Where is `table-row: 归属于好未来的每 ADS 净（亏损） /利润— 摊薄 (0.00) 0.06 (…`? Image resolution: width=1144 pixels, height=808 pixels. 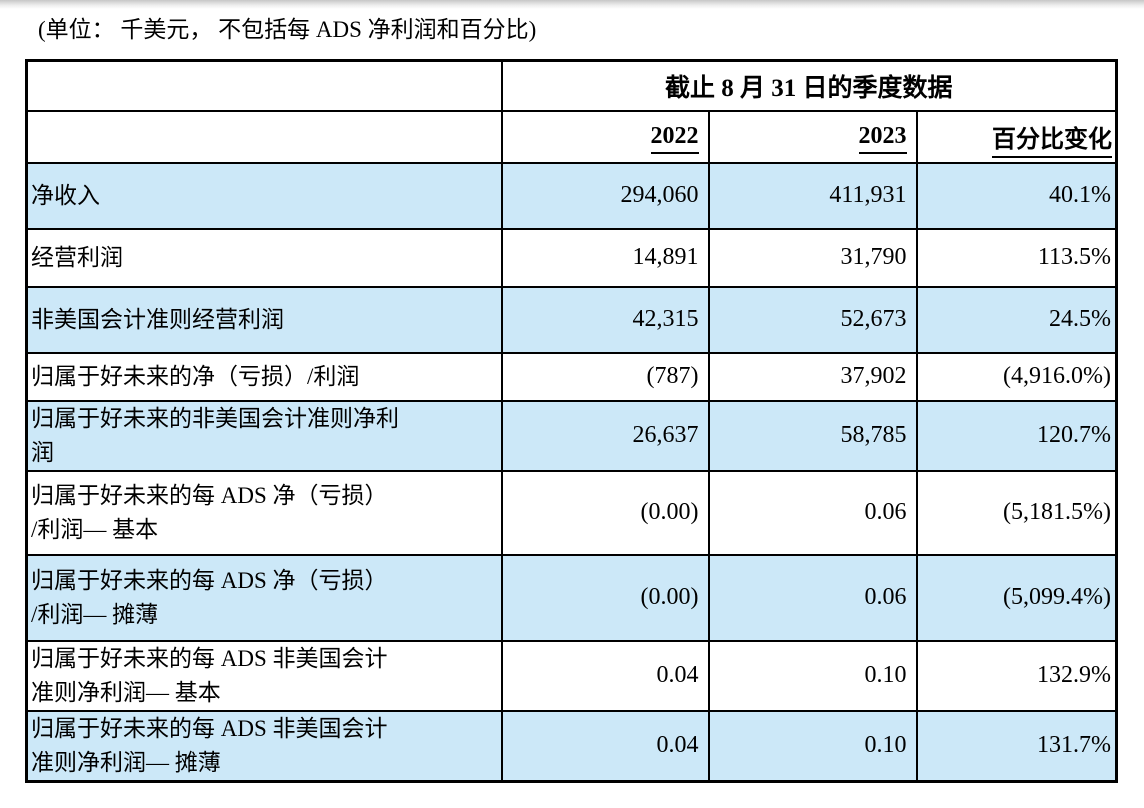 table-row: 归属于好未来的每 ADS 净（亏损） /利润— 摊薄 (0.00) 0.06 (… is located at coordinates (571, 597).